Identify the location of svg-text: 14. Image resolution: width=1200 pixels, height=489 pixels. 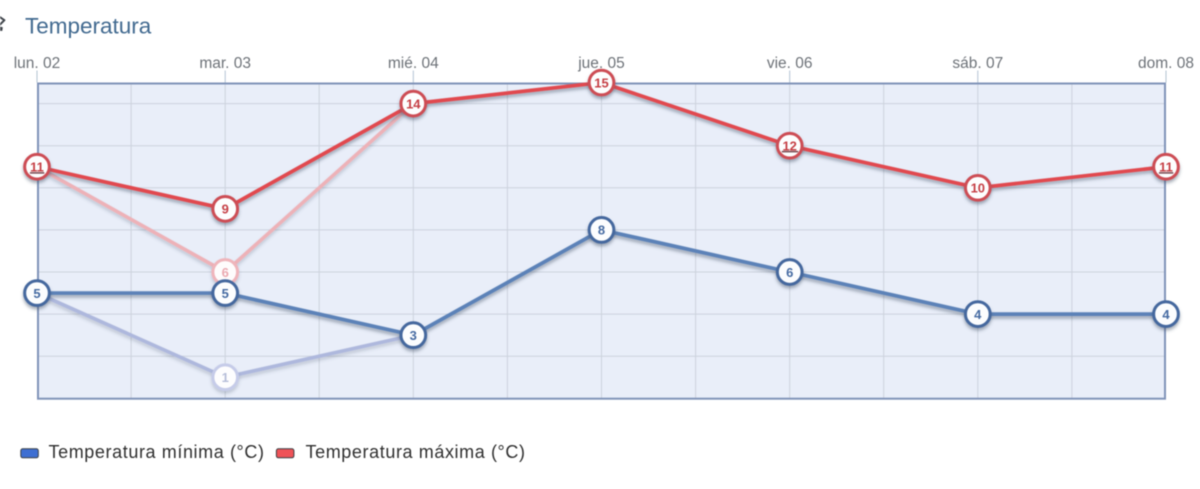
(413, 103).